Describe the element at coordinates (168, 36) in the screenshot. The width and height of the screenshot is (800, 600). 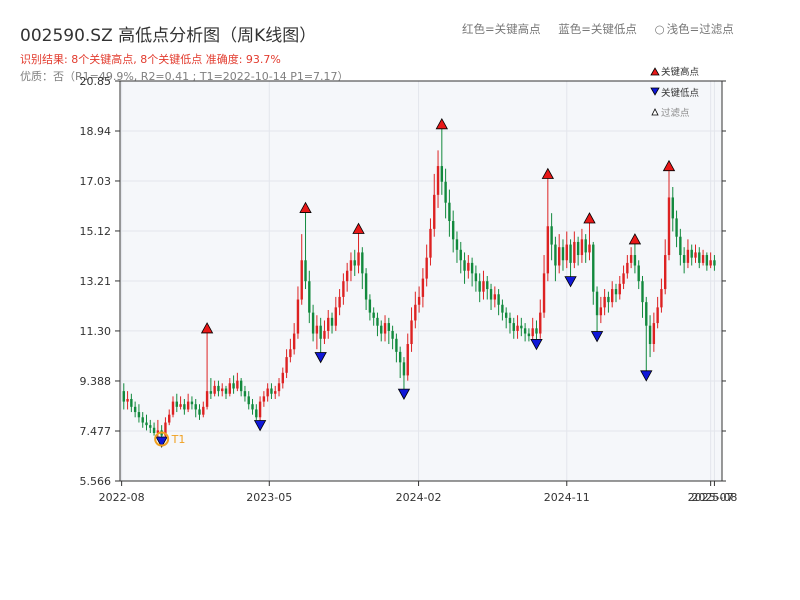
I see `chart-title: 002590.SZ 高低点分析图（周K线图）` at that location.